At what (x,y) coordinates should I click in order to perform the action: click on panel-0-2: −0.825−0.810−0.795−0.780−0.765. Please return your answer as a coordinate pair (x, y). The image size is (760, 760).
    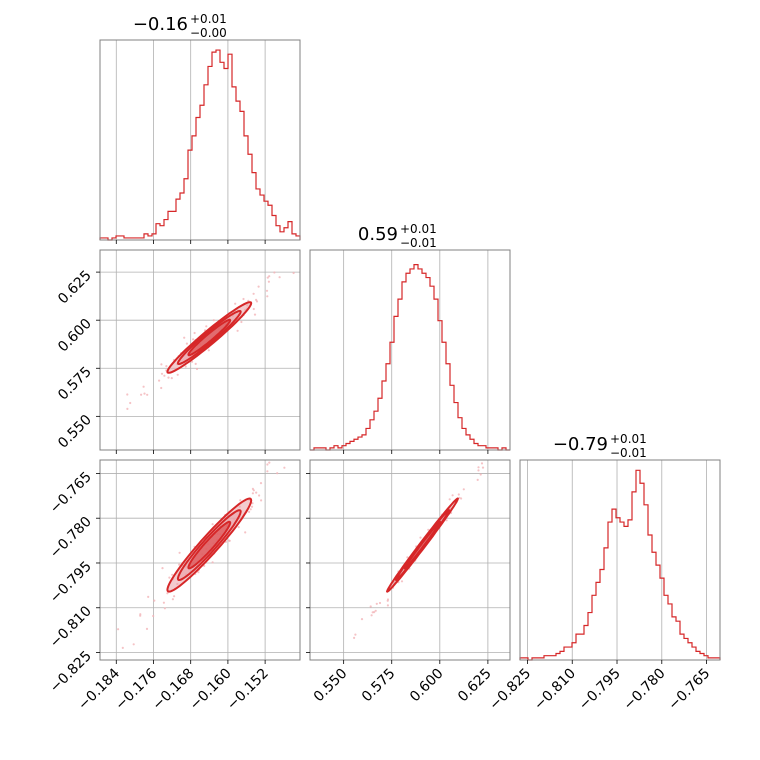
    Looking at the image, I should click on (174, 577).